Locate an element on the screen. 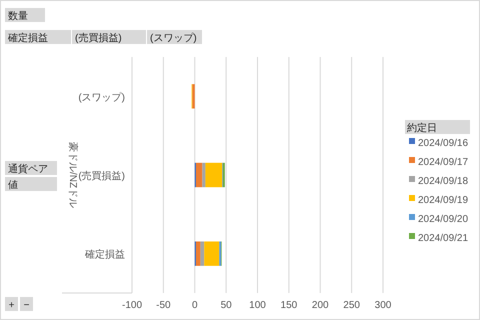  x-tick-label: 0 is located at coordinates (195, 305).